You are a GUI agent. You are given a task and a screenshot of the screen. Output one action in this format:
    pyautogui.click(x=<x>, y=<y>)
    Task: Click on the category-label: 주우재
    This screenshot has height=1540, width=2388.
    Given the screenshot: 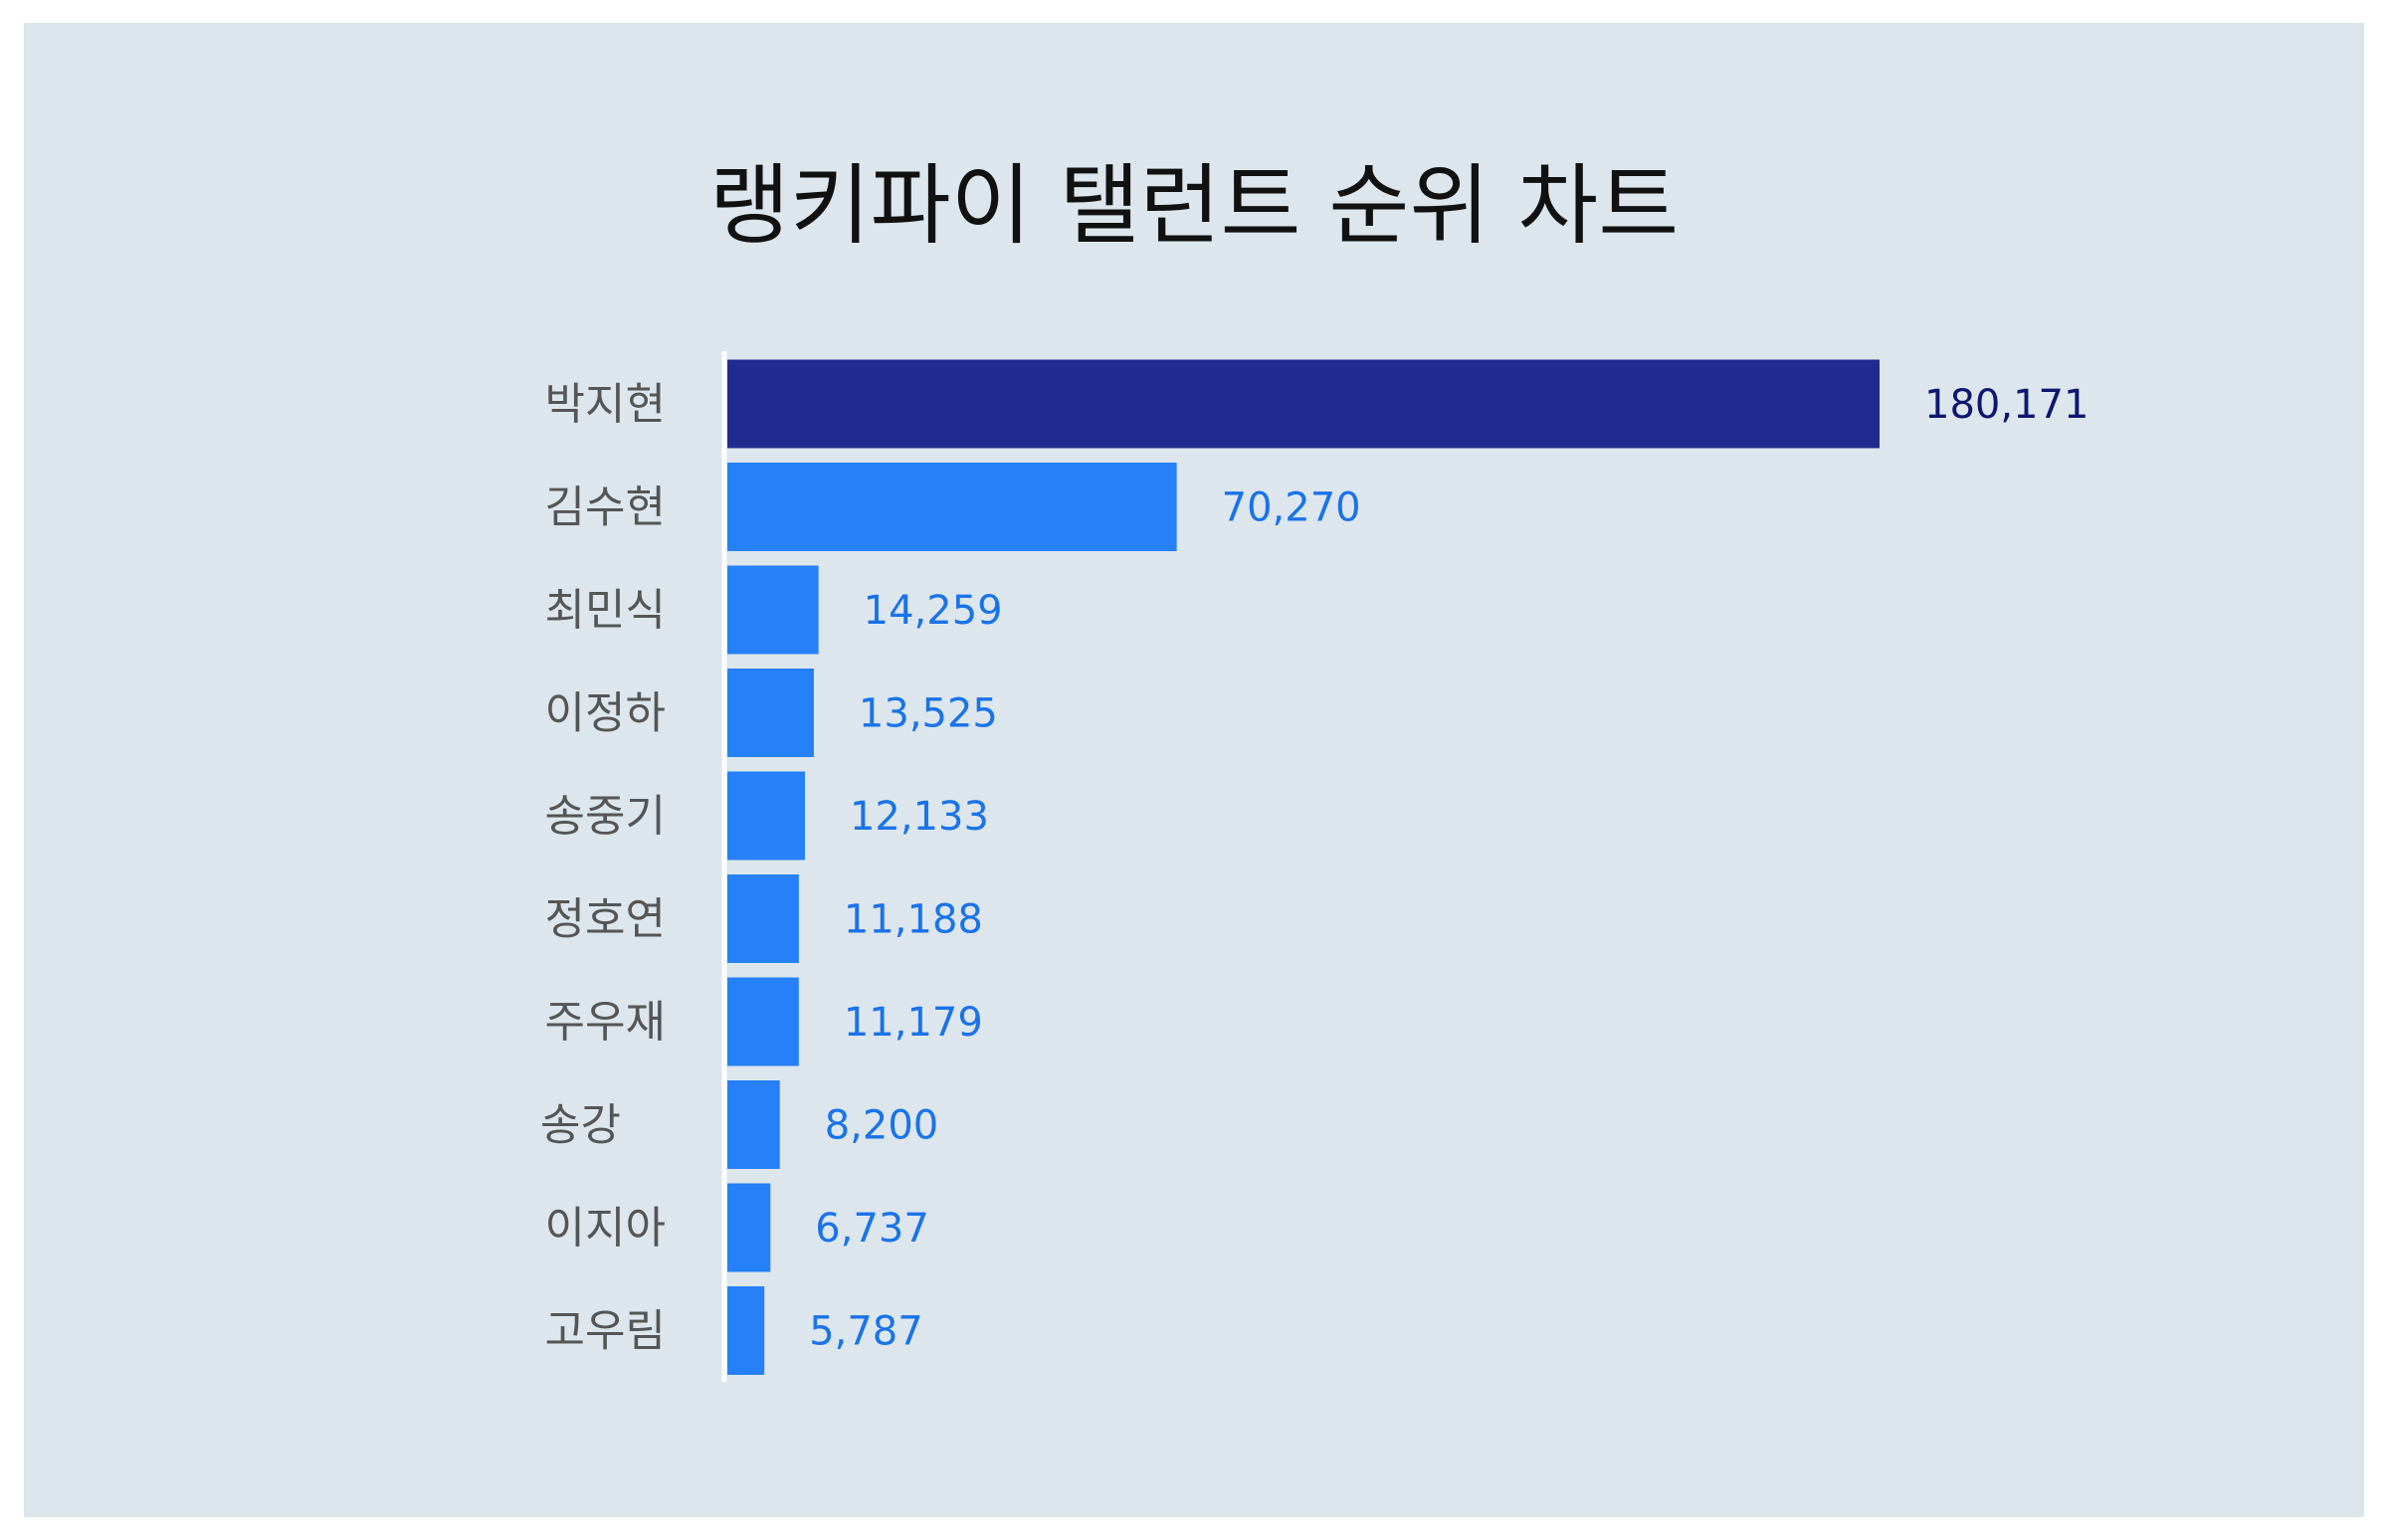 What is the action you would take?
    pyautogui.click(x=605, y=1022)
    